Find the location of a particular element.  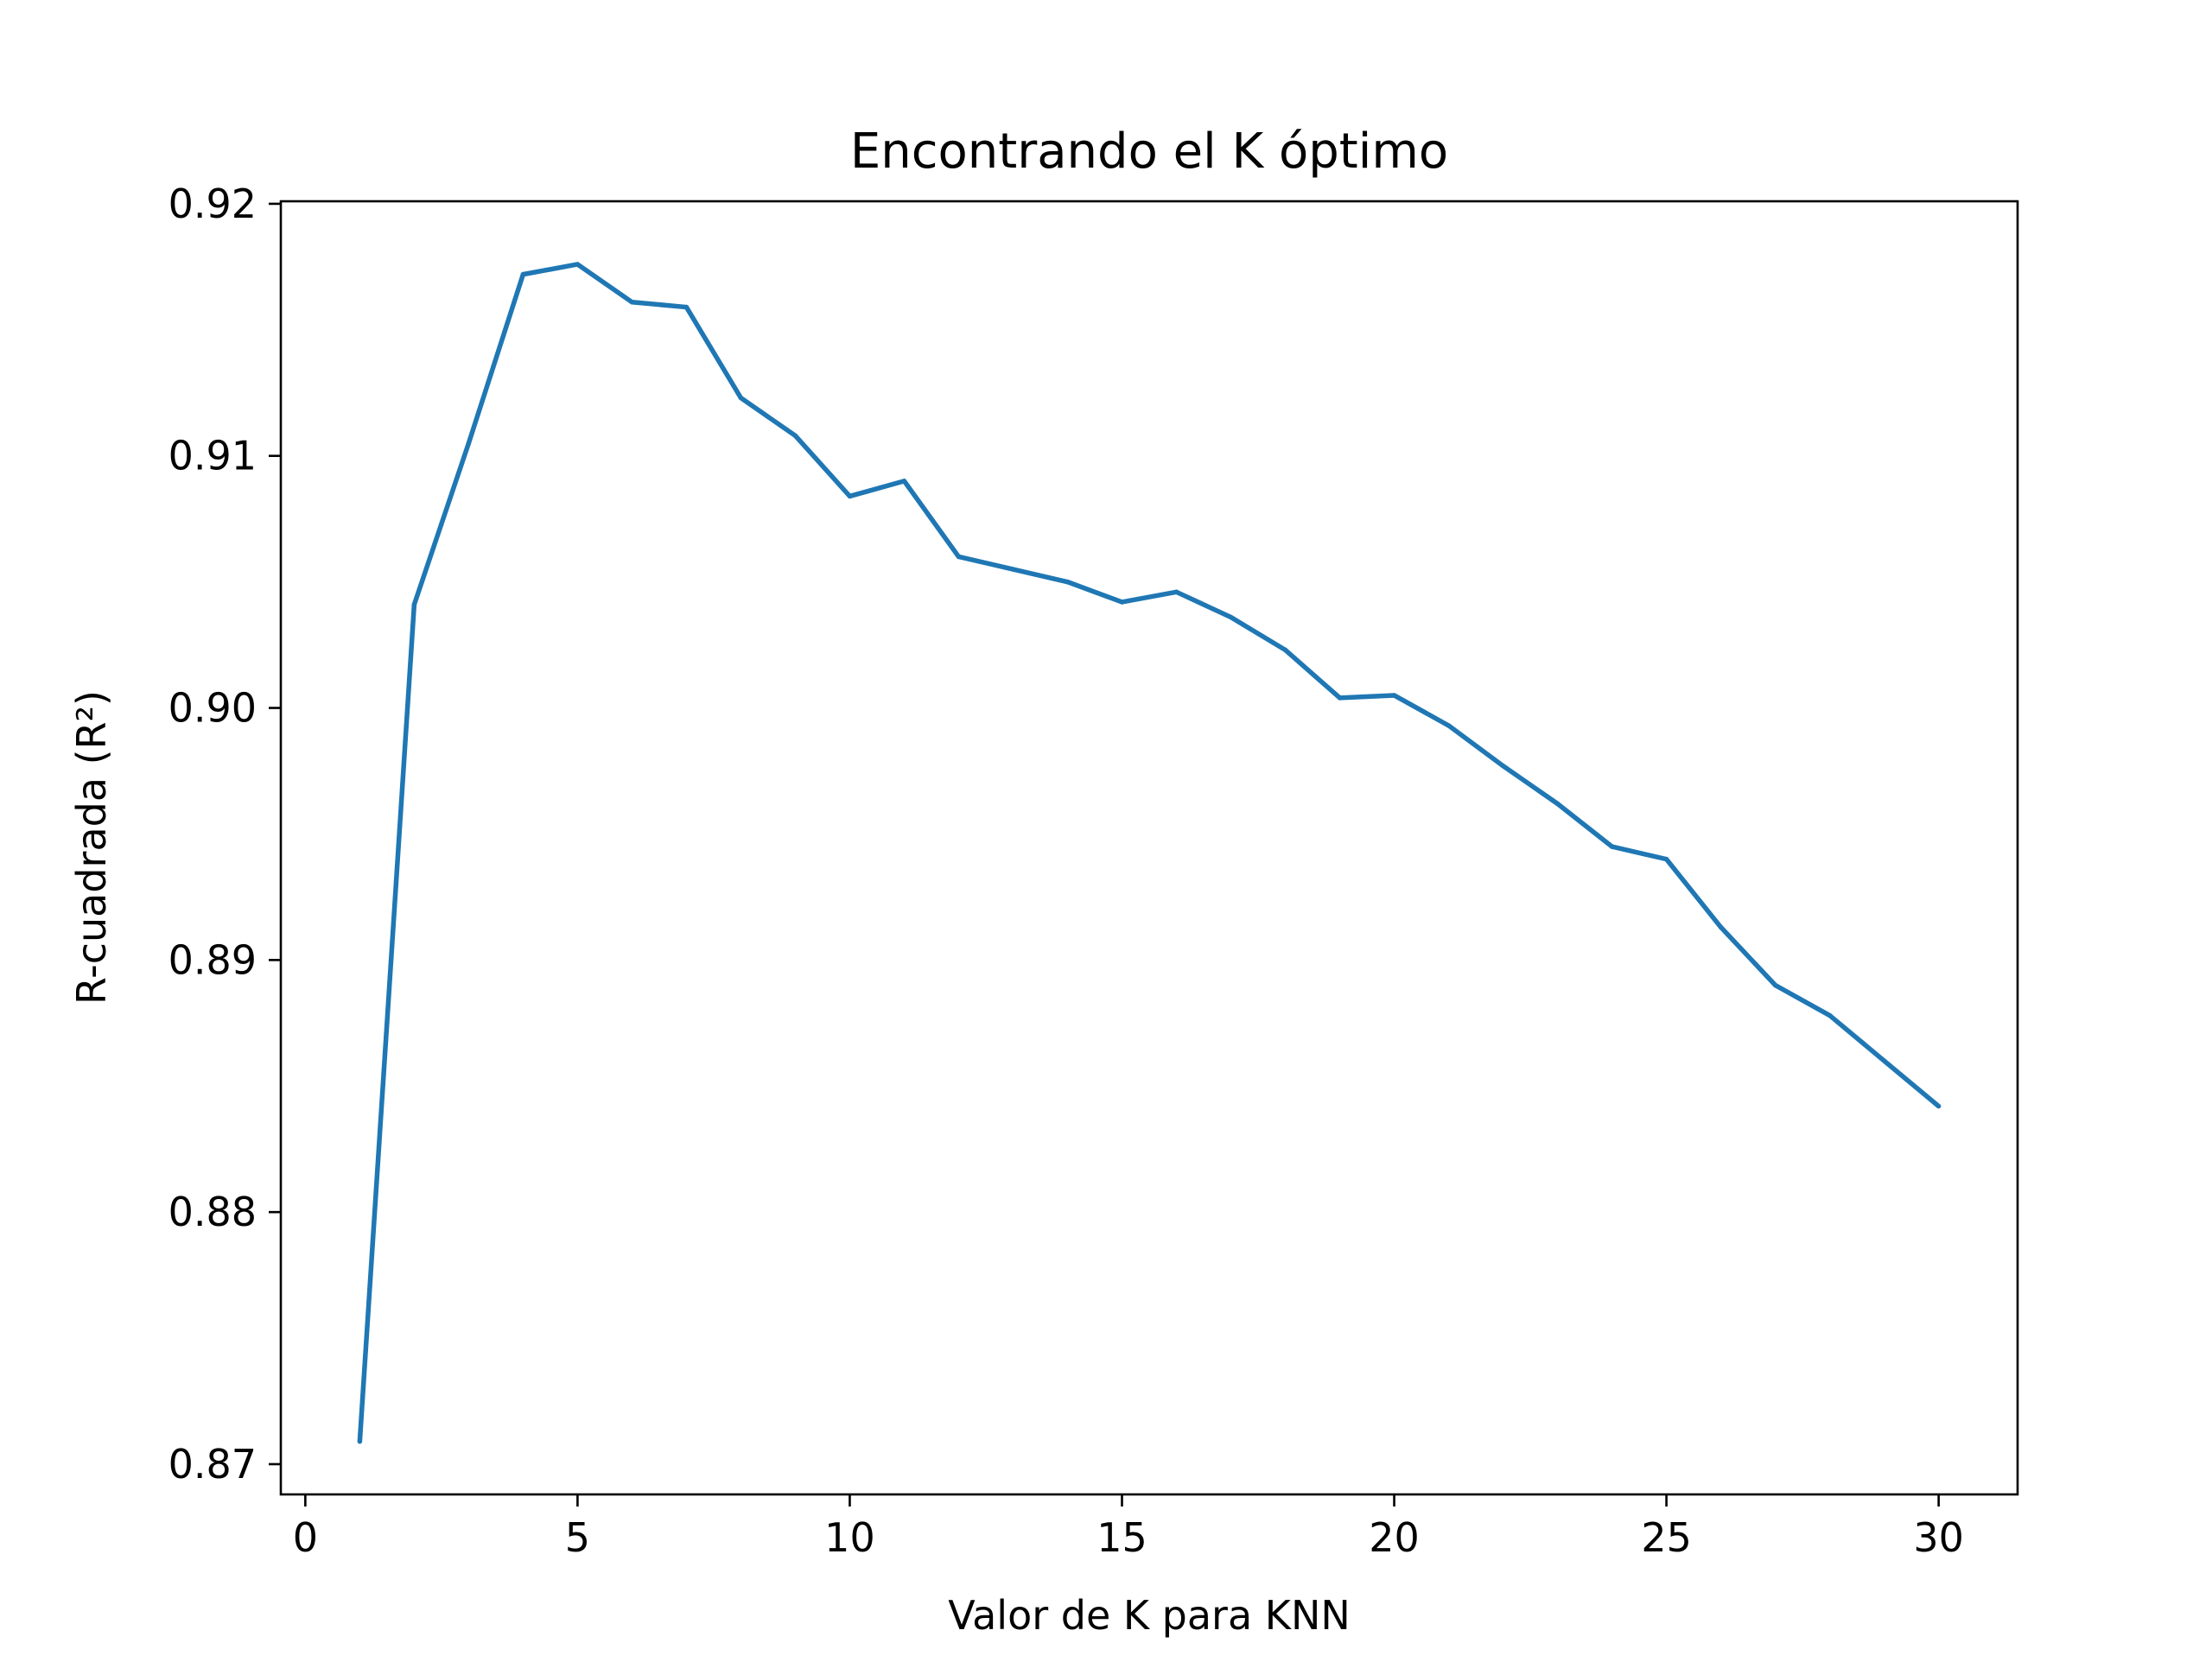

x-tick-label: 25 is located at coordinates (1666, 1537).